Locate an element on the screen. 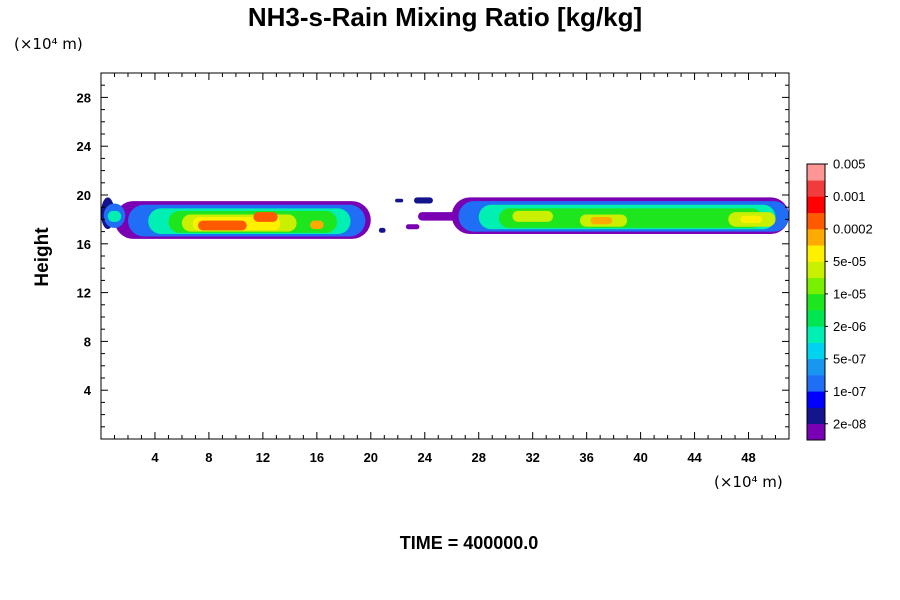 Image resolution: width=900 pixels, height=600 pixels. y-tick-label: 8 is located at coordinates (87, 341).